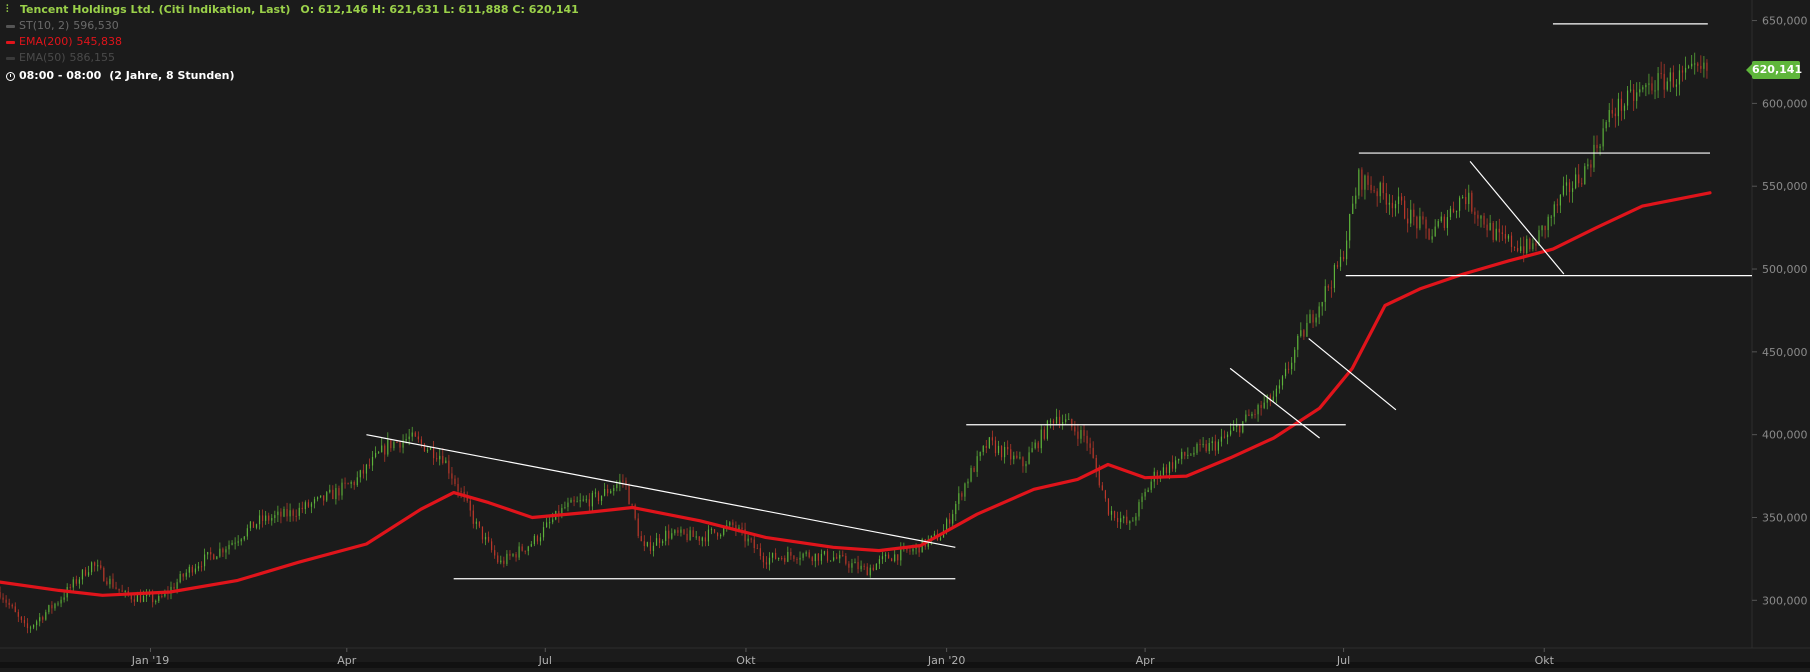 The height and width of the screenshot is (672, 1810). Describe the element at coordinates (292, 76) in the screenshot. I see `time-range-row: 08:00 - 08:00 (2 Jahre, 8 Stunden)` at that location.